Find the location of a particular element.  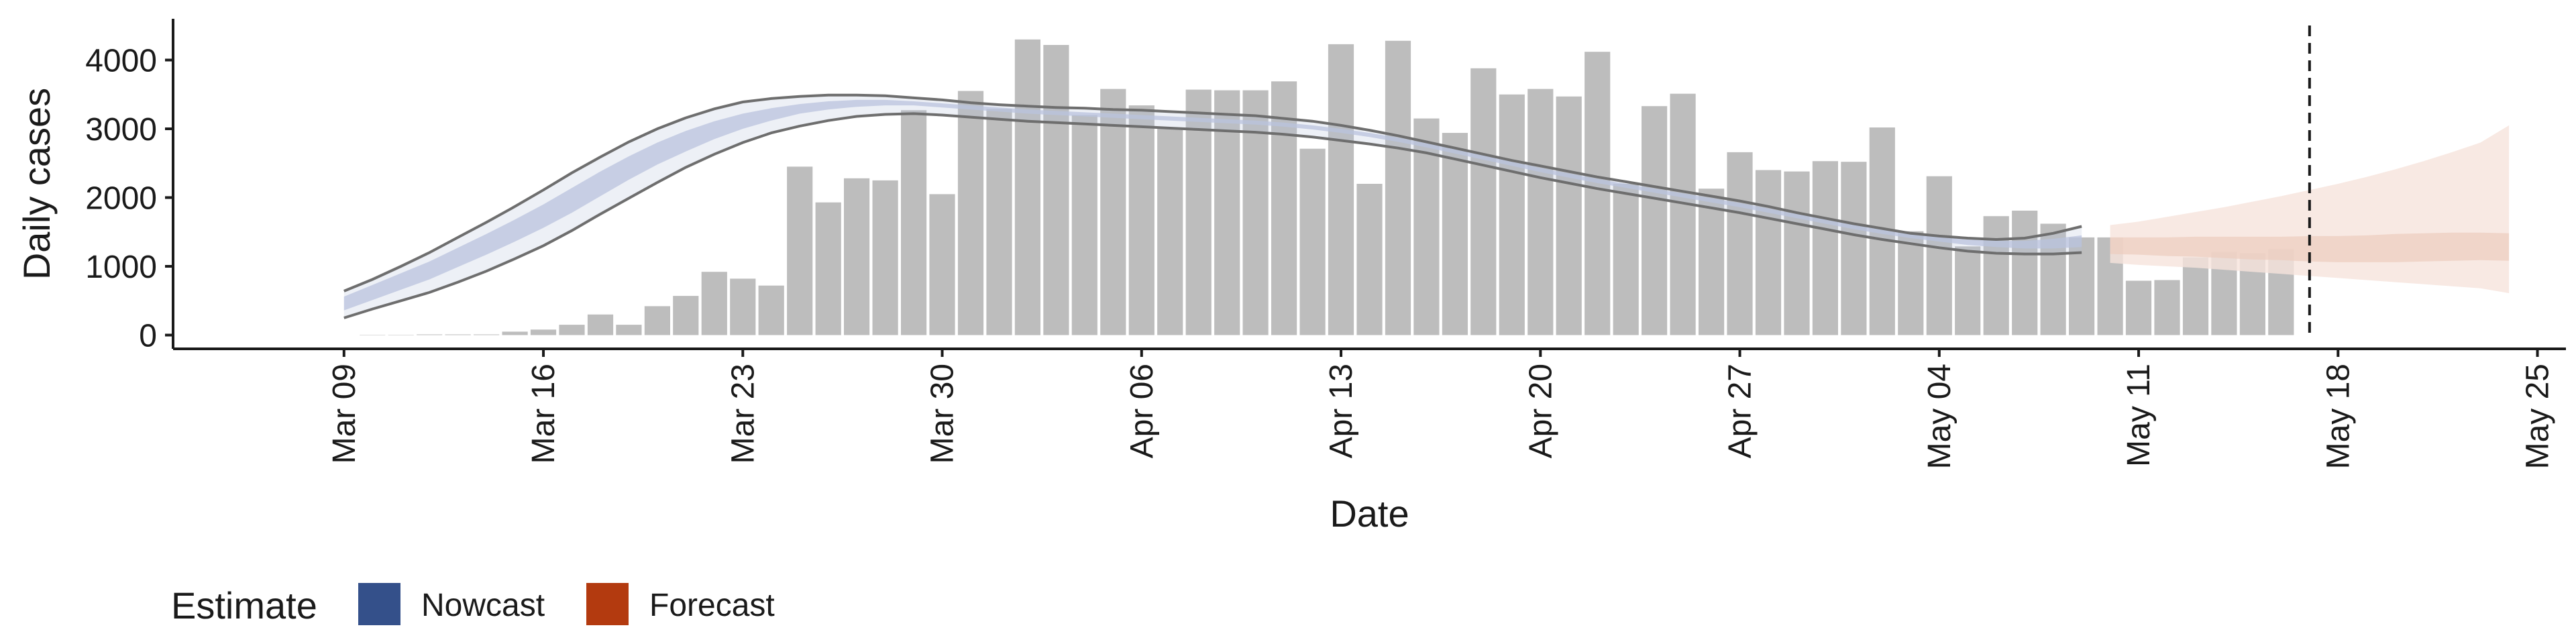

x-tick-label: Apr 20 is located at coordinates (1540, 411).